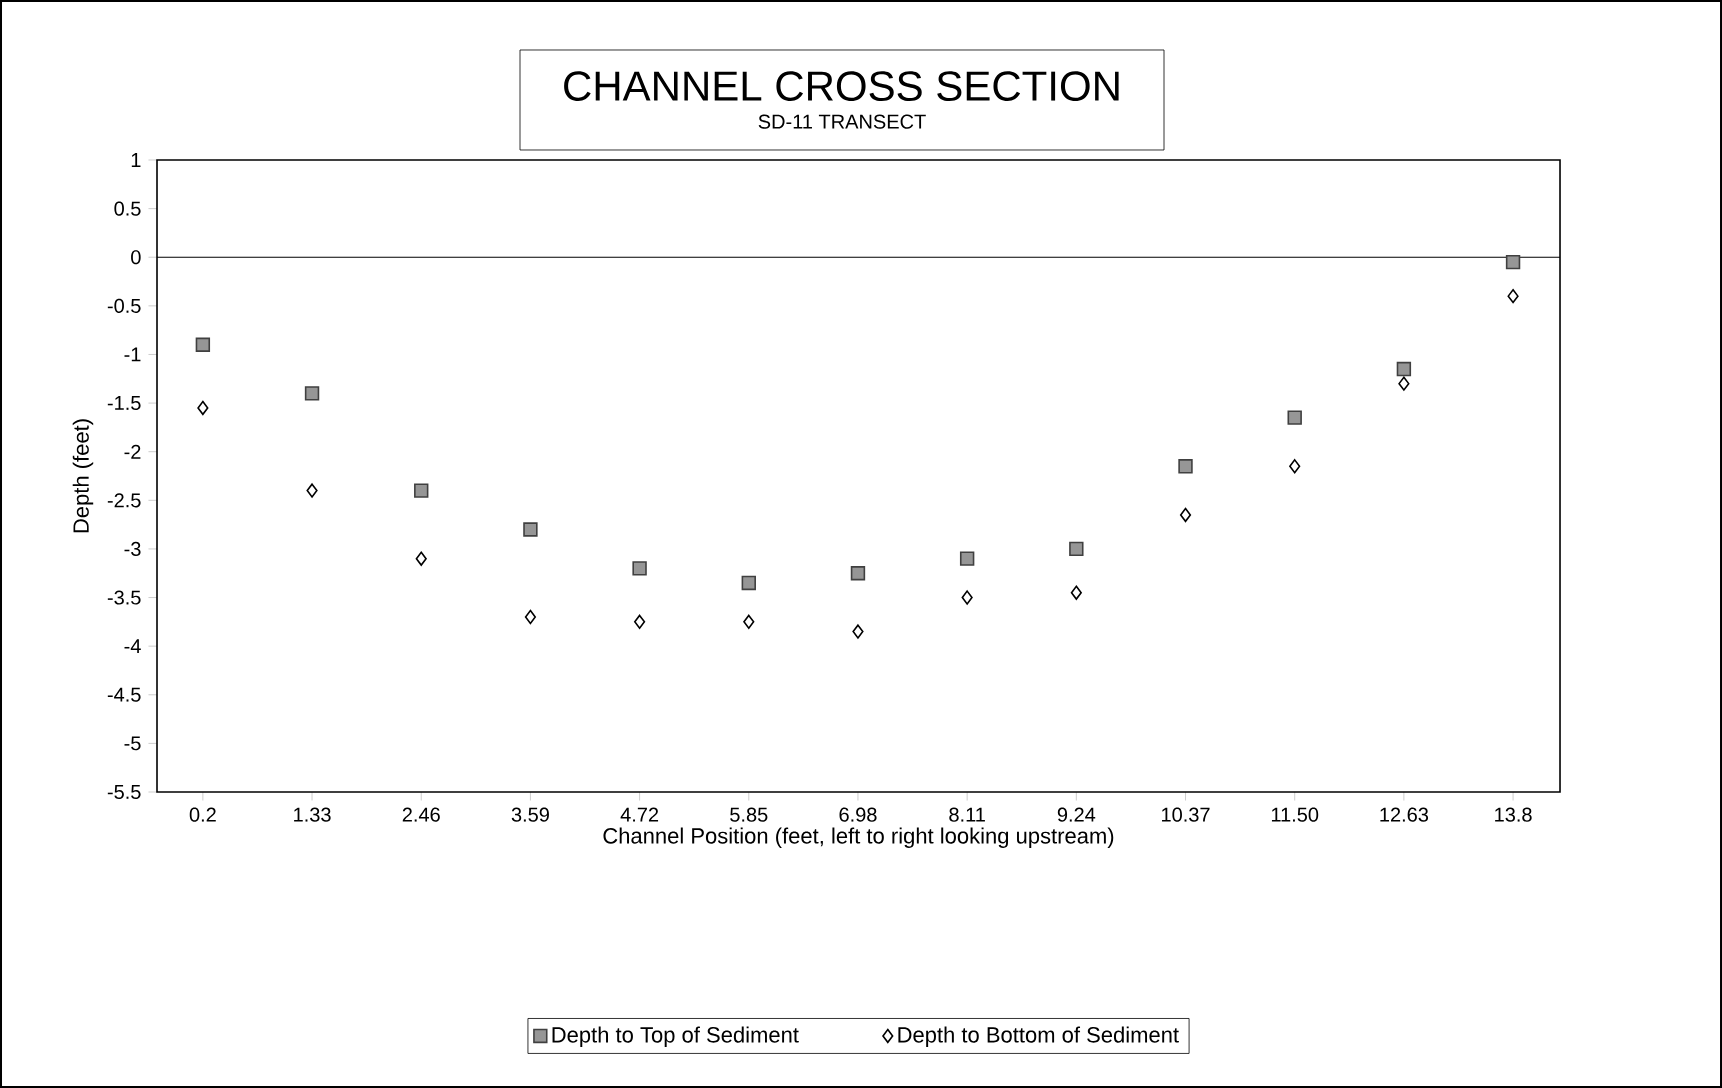 Image resolution: width=1722 pixels, height=1088 pixels. What do you see at coordinates (312, 814) in the screenshot?
I see `x-tick-label: 1.33` at bounding box center [312, 814].